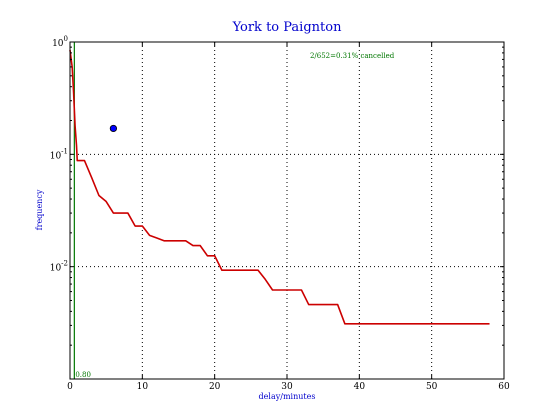  Describe the element at coordinates (432, 387) in the screenshot. I see `x-tick-label: 50` at that location.